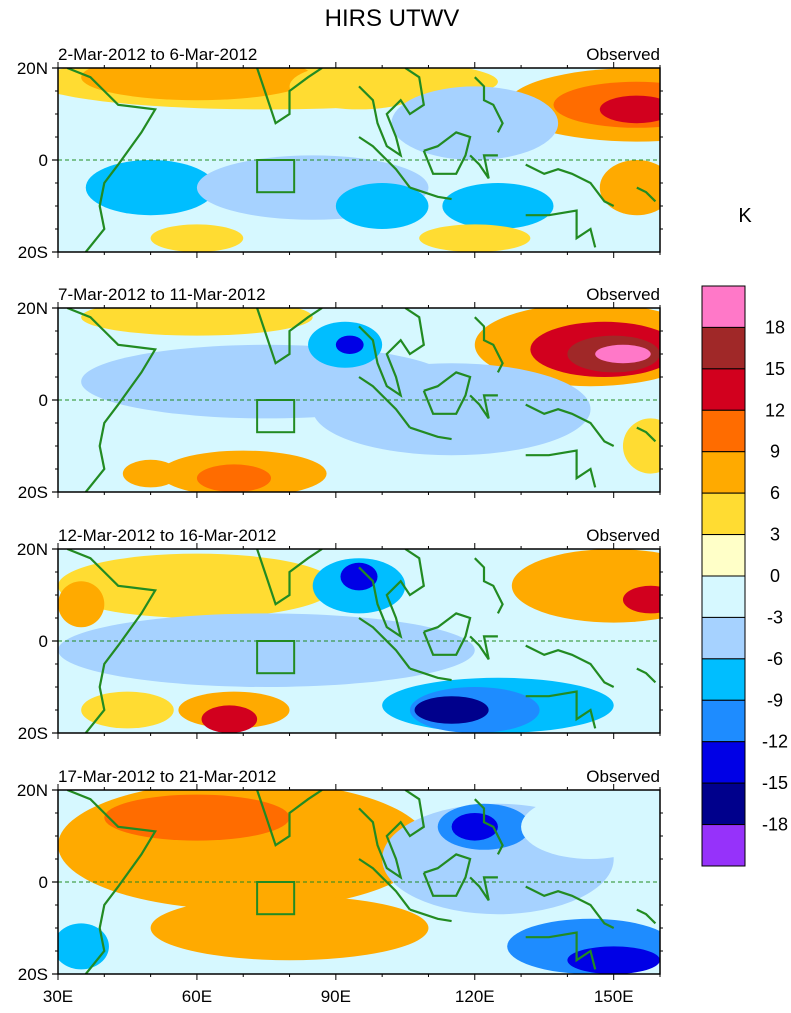  What do you see at coordinates (775, 783) in the screenshot?
I see `colorbar-tick-label: -15` at bounding box center [775, 783].